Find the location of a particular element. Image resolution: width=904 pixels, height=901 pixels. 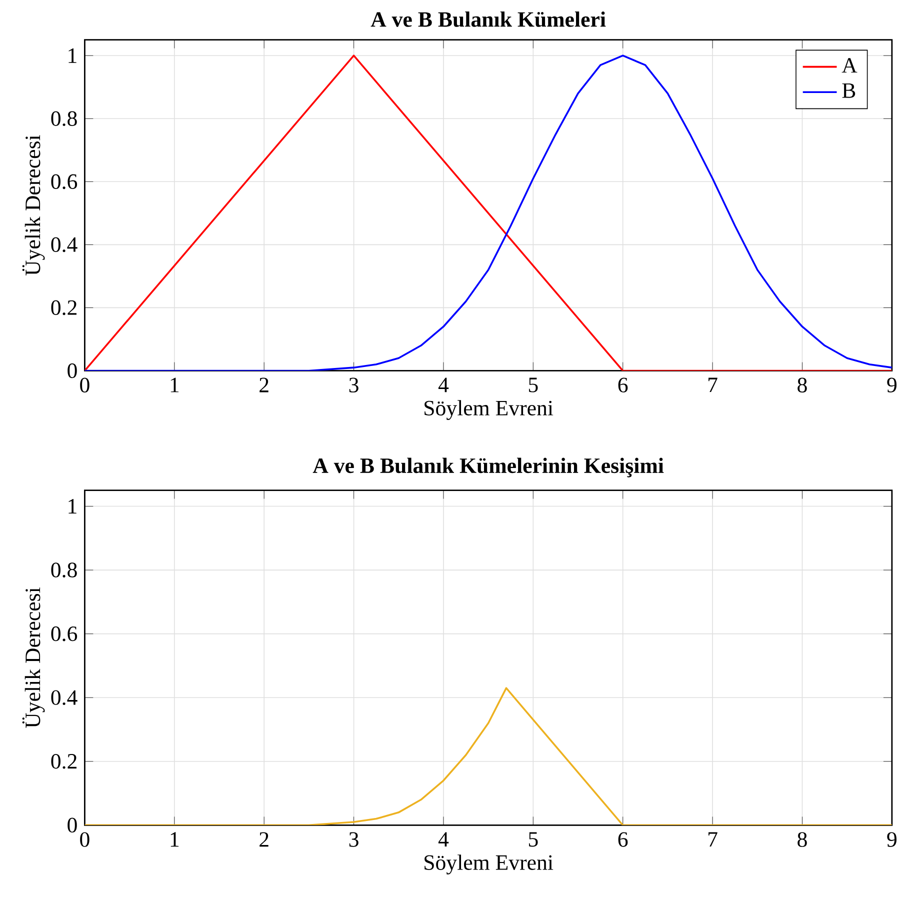

legend-label: B is located at coordinates (849, 91).